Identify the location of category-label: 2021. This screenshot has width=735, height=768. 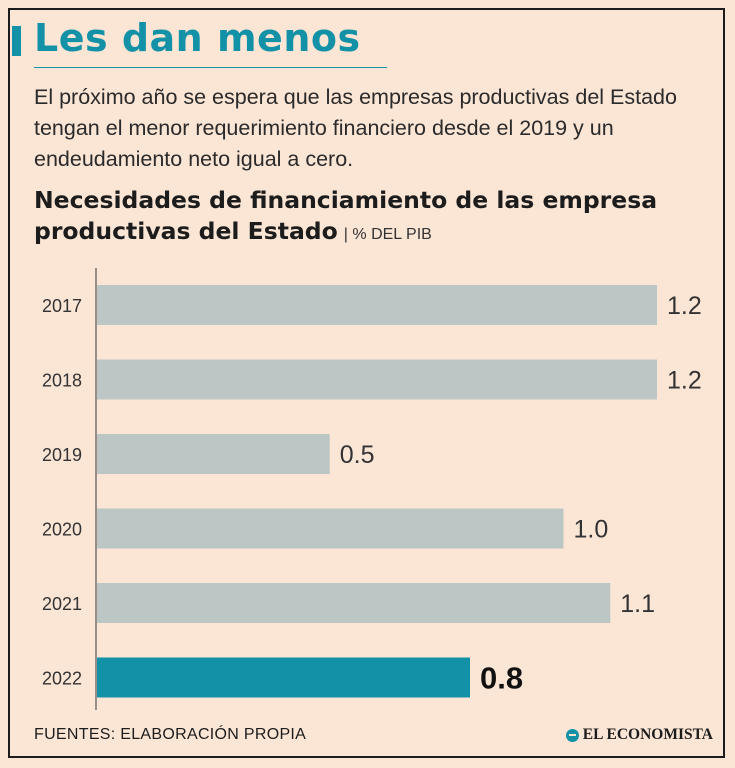
(62, 604).